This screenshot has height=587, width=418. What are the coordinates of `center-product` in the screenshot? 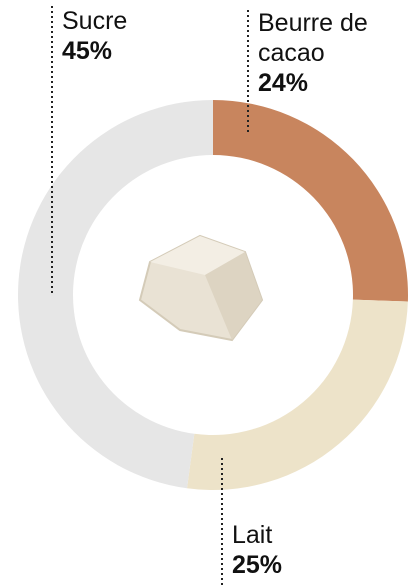 It's located at (201, 288).